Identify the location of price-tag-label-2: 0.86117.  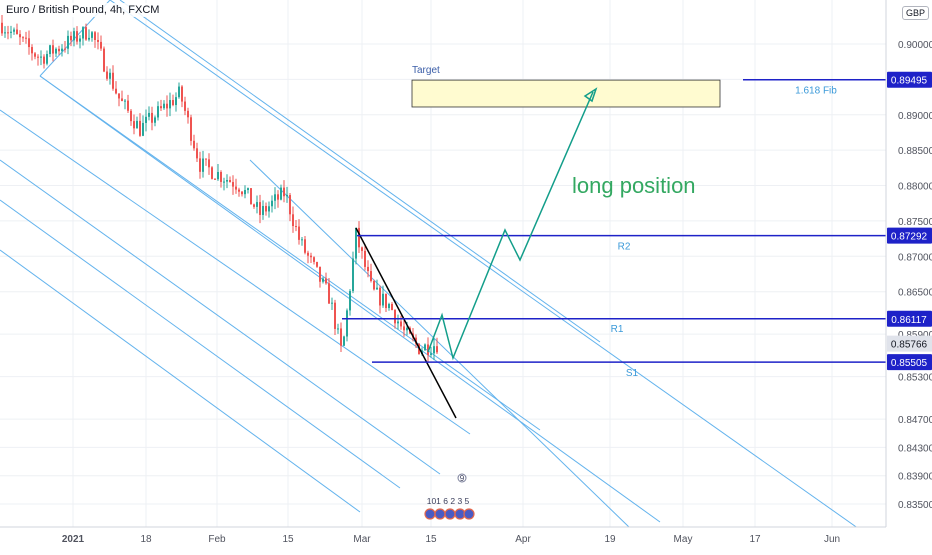
(909, 320).